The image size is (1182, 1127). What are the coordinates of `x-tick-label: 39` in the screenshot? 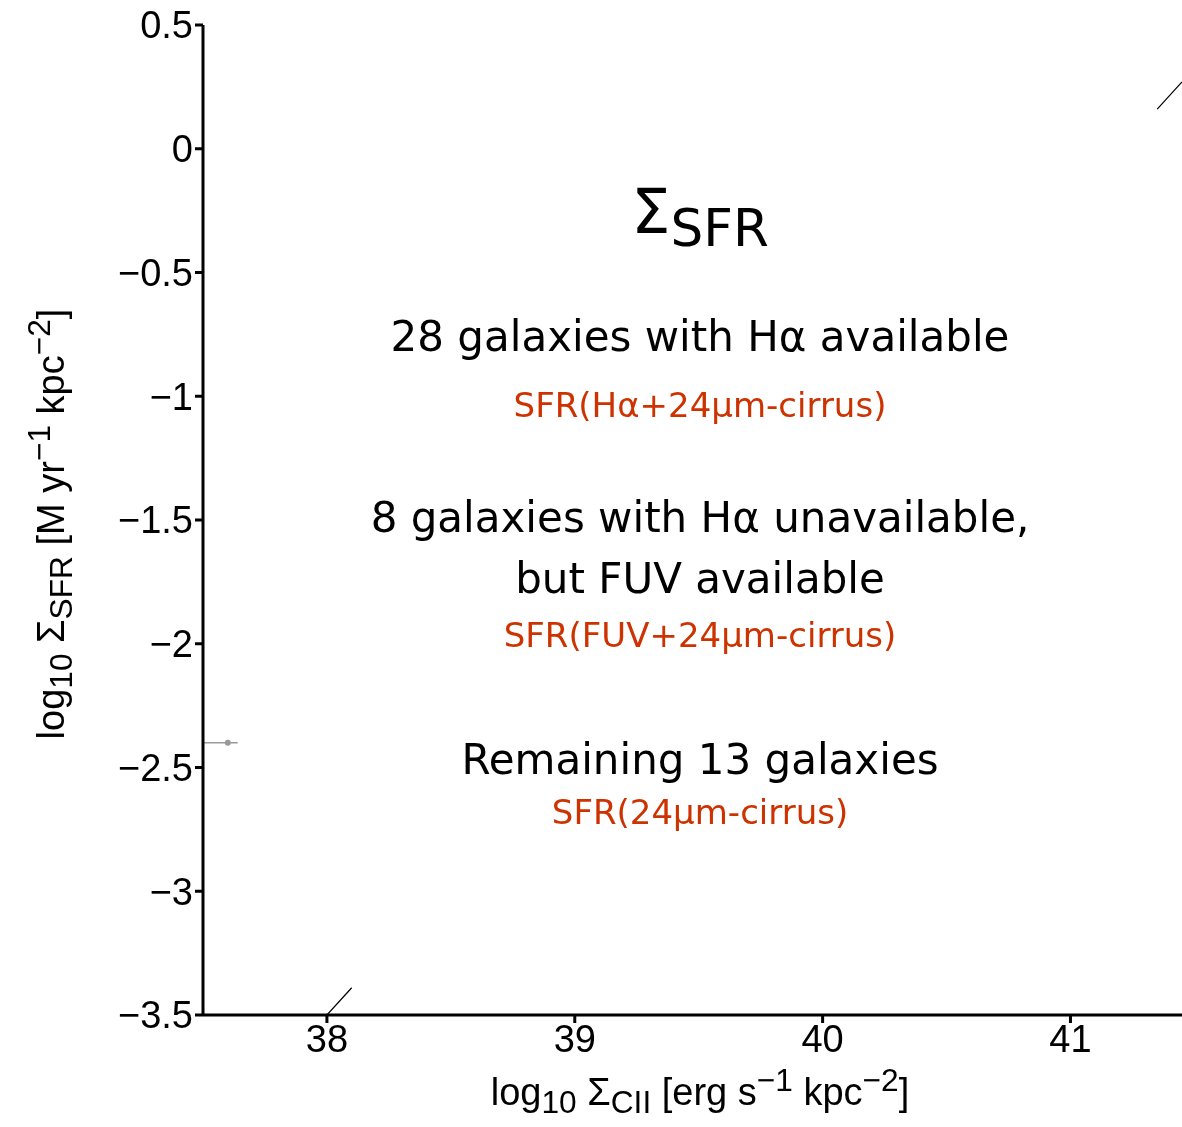 It's located at (574, 1038).